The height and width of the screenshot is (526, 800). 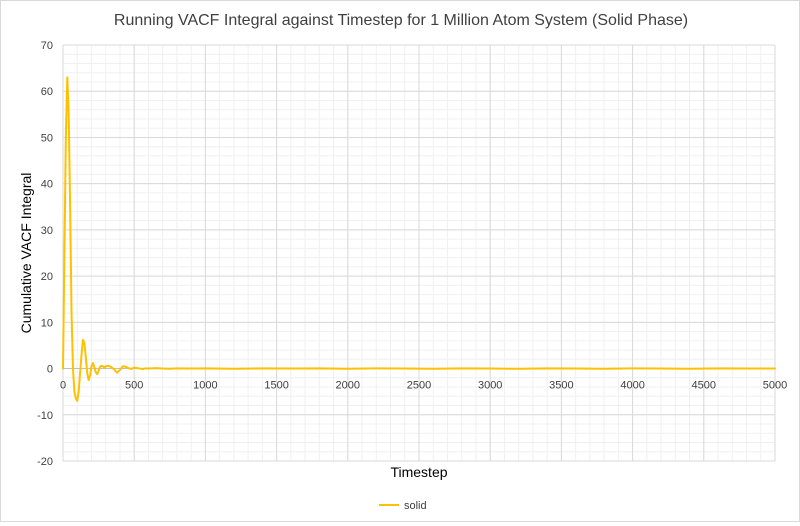 I want to click on y-tick-label: 10, so click(x=47, y=323).